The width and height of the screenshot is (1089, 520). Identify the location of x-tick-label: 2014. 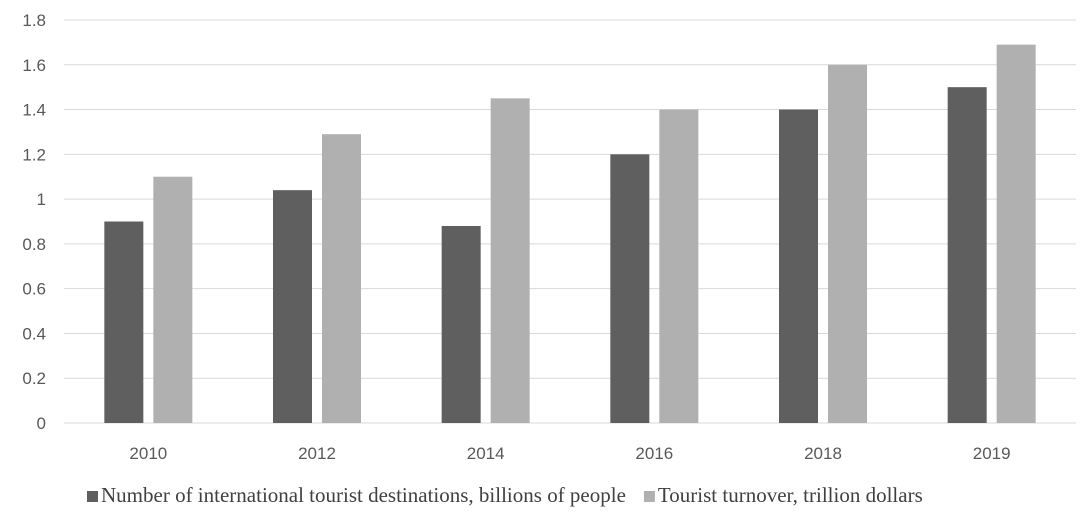
(486, 453).